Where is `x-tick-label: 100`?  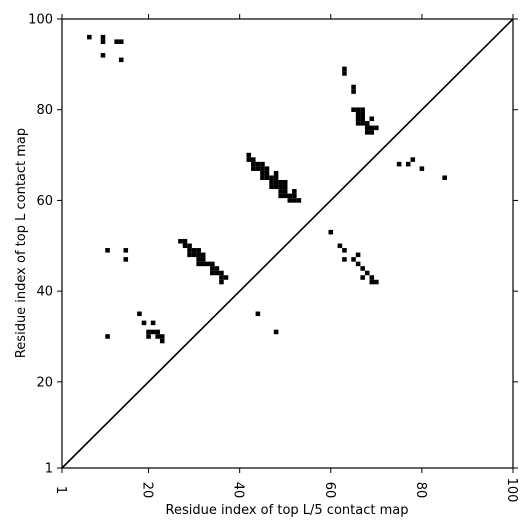
x-tick-label: 100 is located at coordinates (511, 490).